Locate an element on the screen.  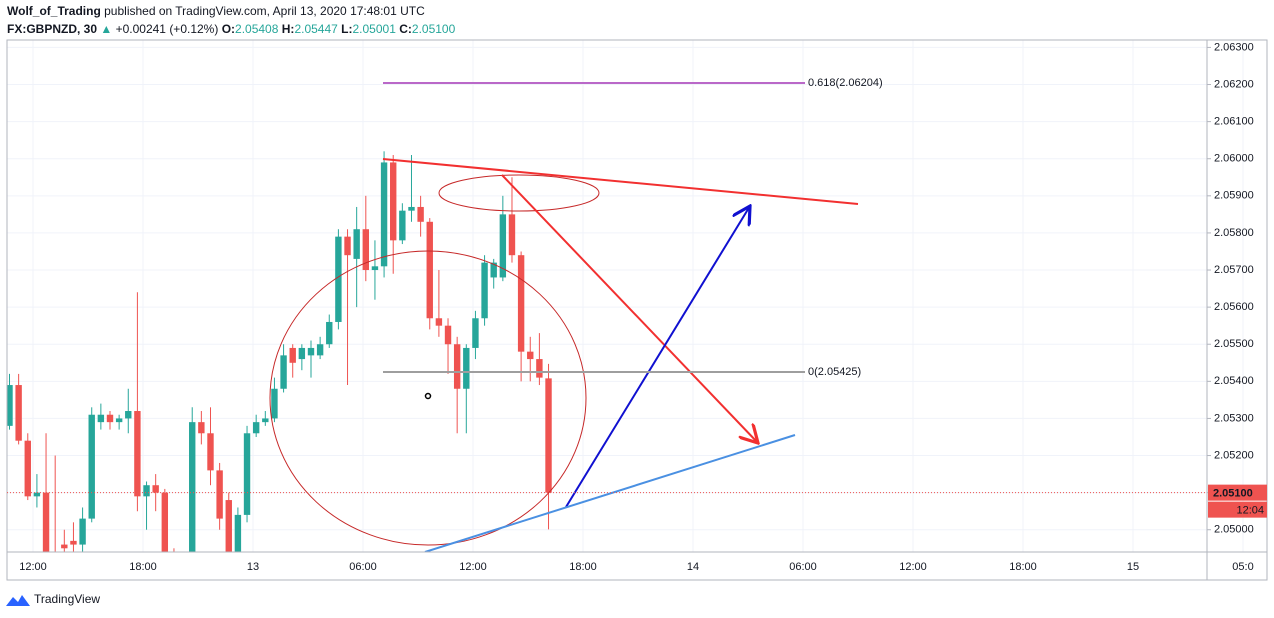
x-tick-label: 13 is located at coordinates (253, 567).